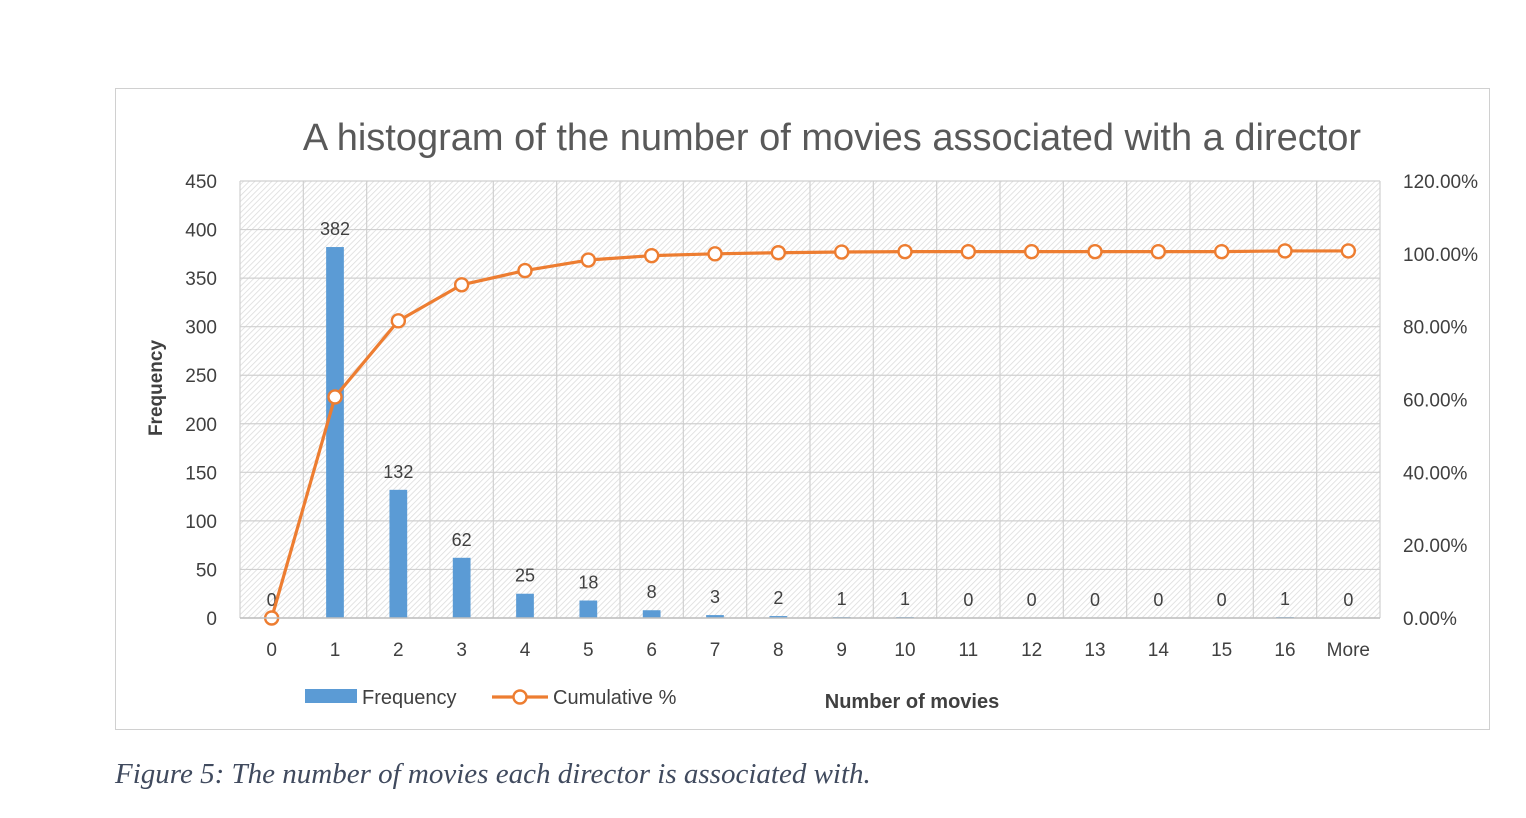 The width and height of the screenshot is (1526, 818). Describe the element at coordinates (201, 182) in the screenshot. I see `y-tick-label: 450` at that location.